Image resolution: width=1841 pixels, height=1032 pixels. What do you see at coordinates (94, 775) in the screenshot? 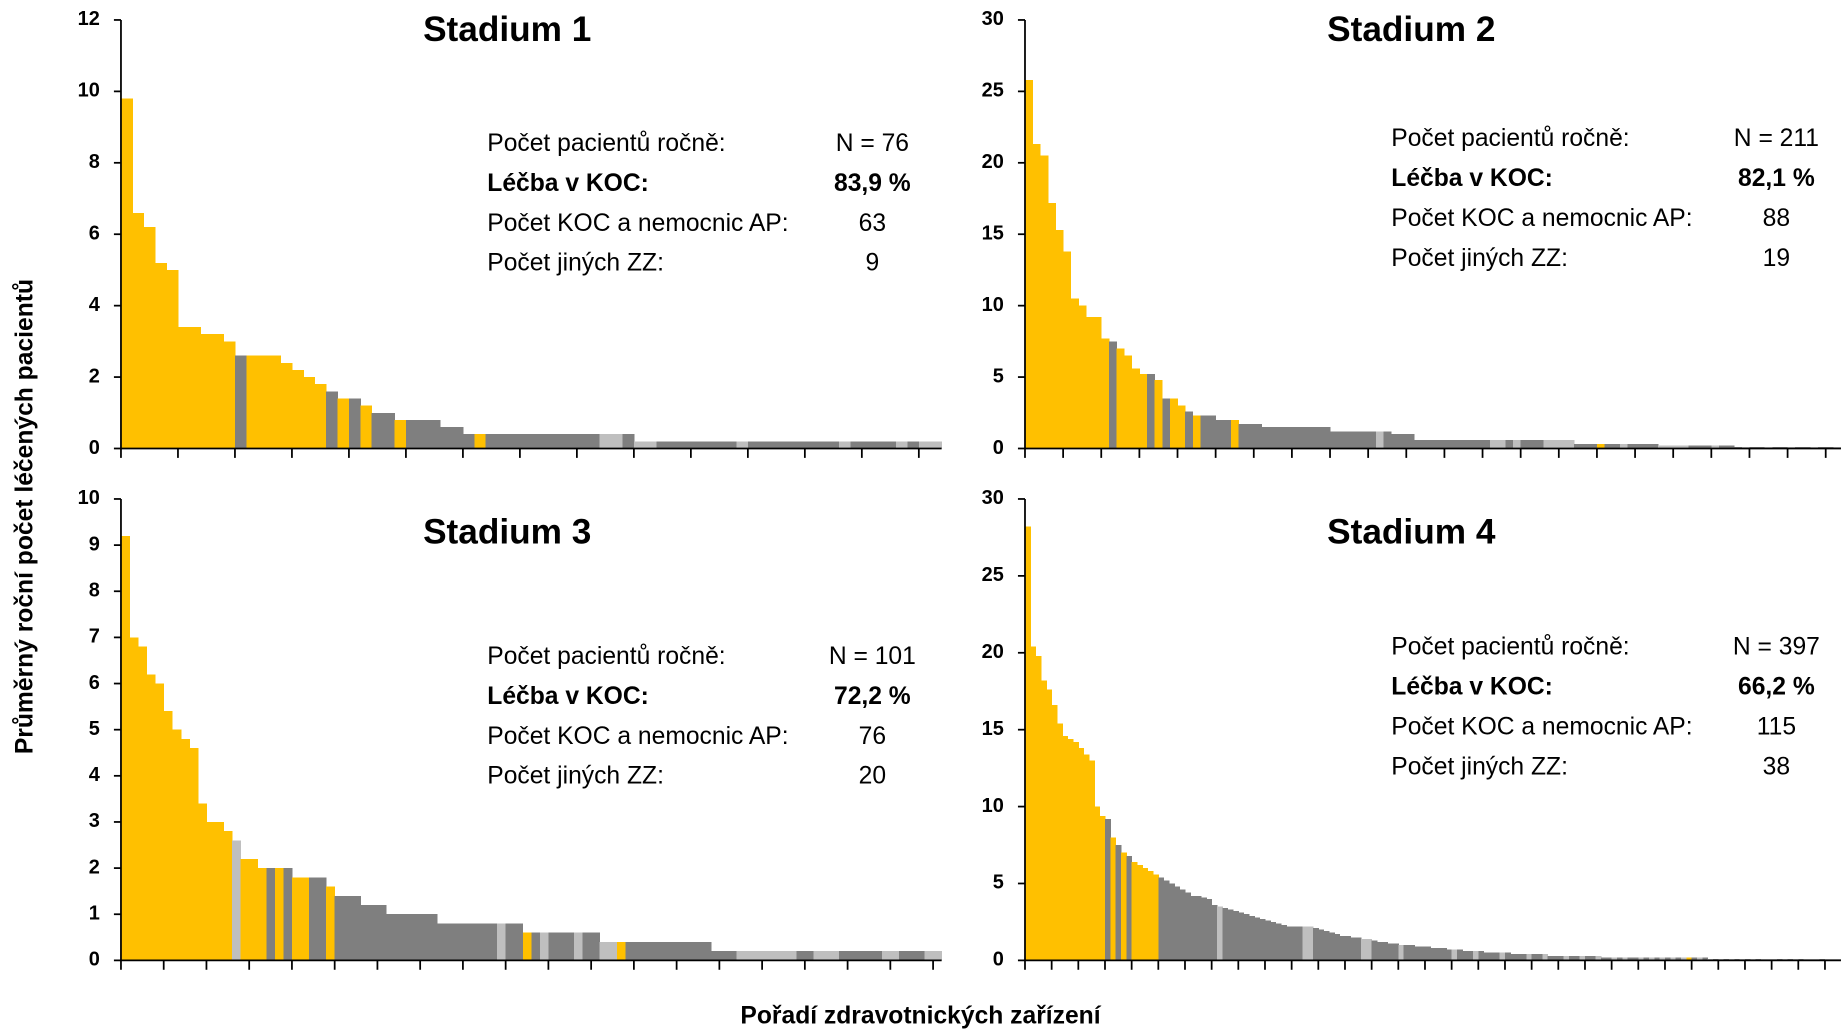
I see `y-tick-label: 4` at bounding box center [94, 775].